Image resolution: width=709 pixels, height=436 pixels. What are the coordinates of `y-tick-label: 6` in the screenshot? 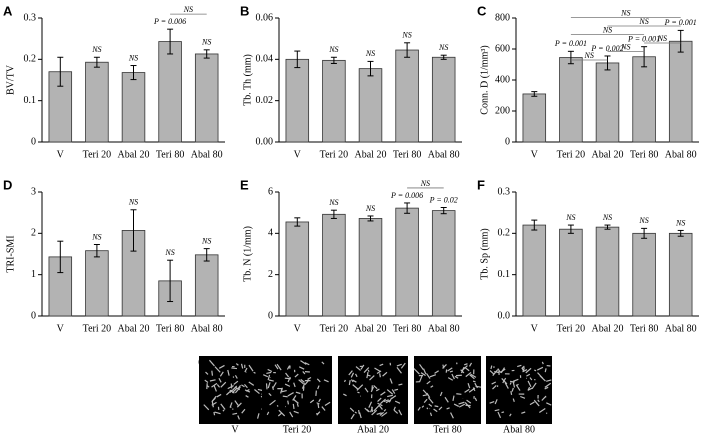 It's located at (270, 191).